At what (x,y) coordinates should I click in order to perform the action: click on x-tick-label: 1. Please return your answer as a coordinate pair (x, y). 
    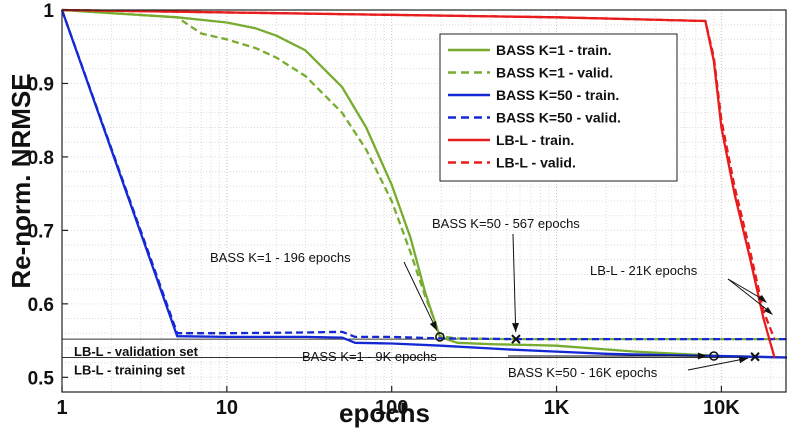
    Looking at the image, I should click on (61, 408).